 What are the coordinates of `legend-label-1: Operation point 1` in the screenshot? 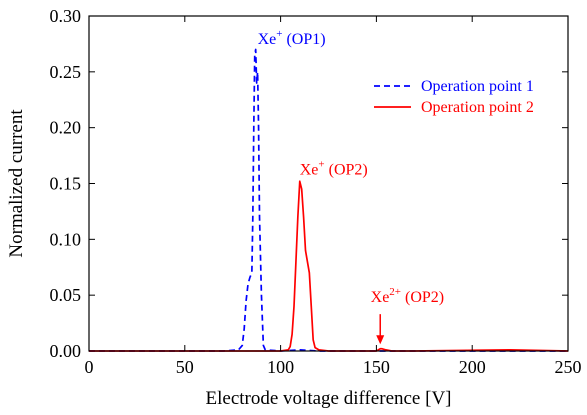 It's located at (477, 86).